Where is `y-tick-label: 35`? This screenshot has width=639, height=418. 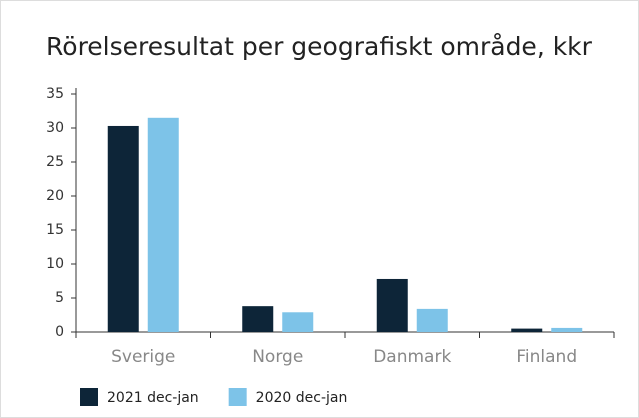 y-tick-label: 35 is located at coordinates (55, 94).